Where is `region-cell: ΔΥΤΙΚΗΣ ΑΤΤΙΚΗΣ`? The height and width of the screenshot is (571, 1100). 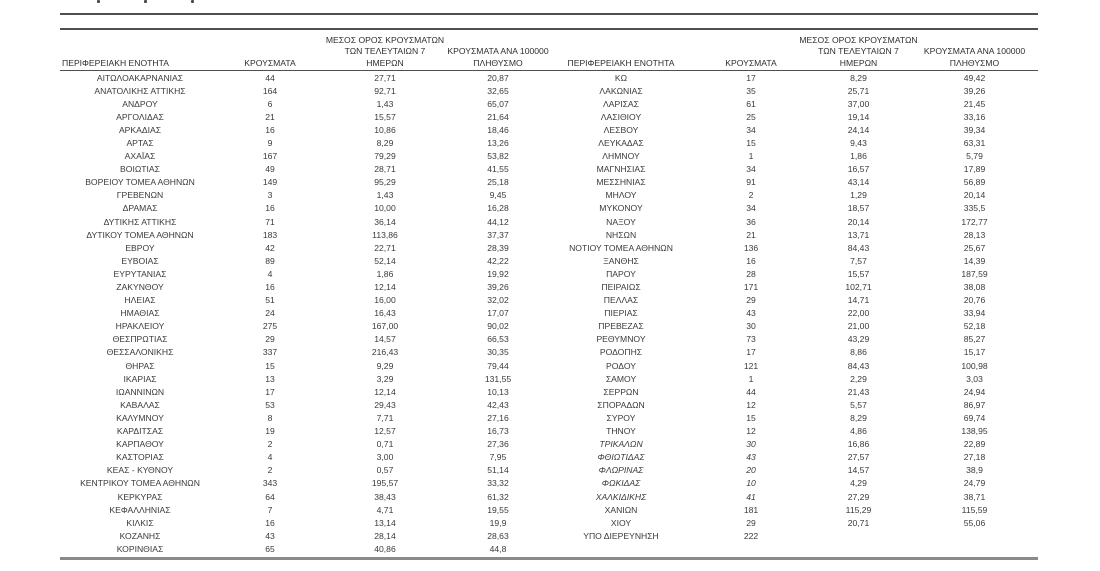 region-cell: ΔΥΤΙΚΗΣ ΑΤΤΙΚΗΣ is located at coordinates (140, 221).